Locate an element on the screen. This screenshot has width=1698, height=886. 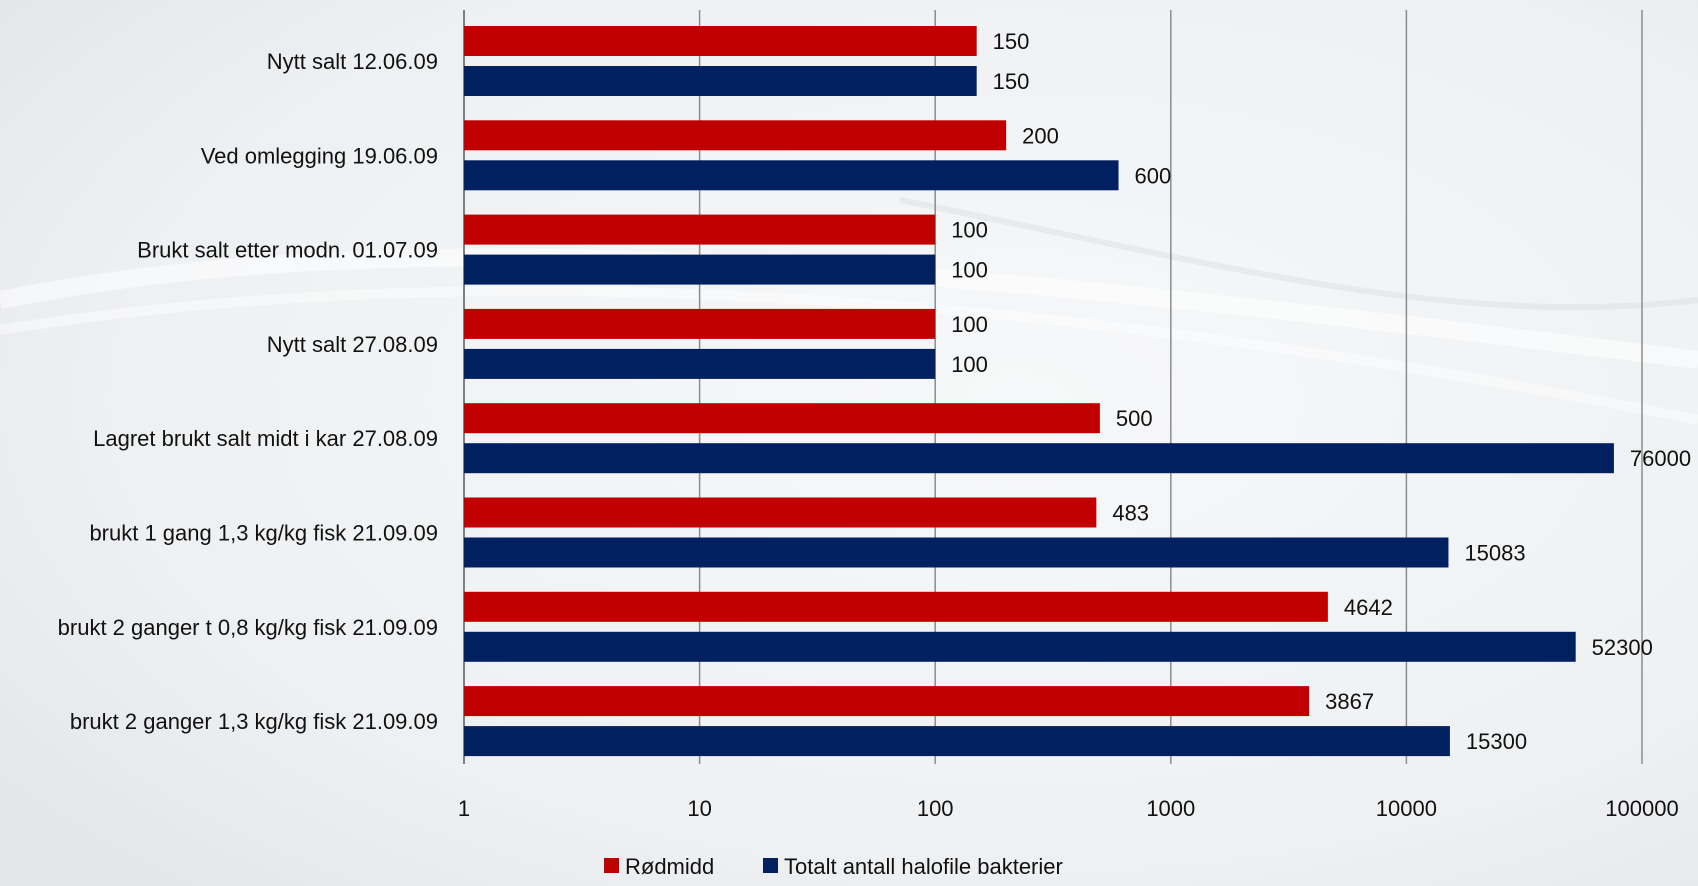
data-label: 15083 is located at coordinates (1494, 553).